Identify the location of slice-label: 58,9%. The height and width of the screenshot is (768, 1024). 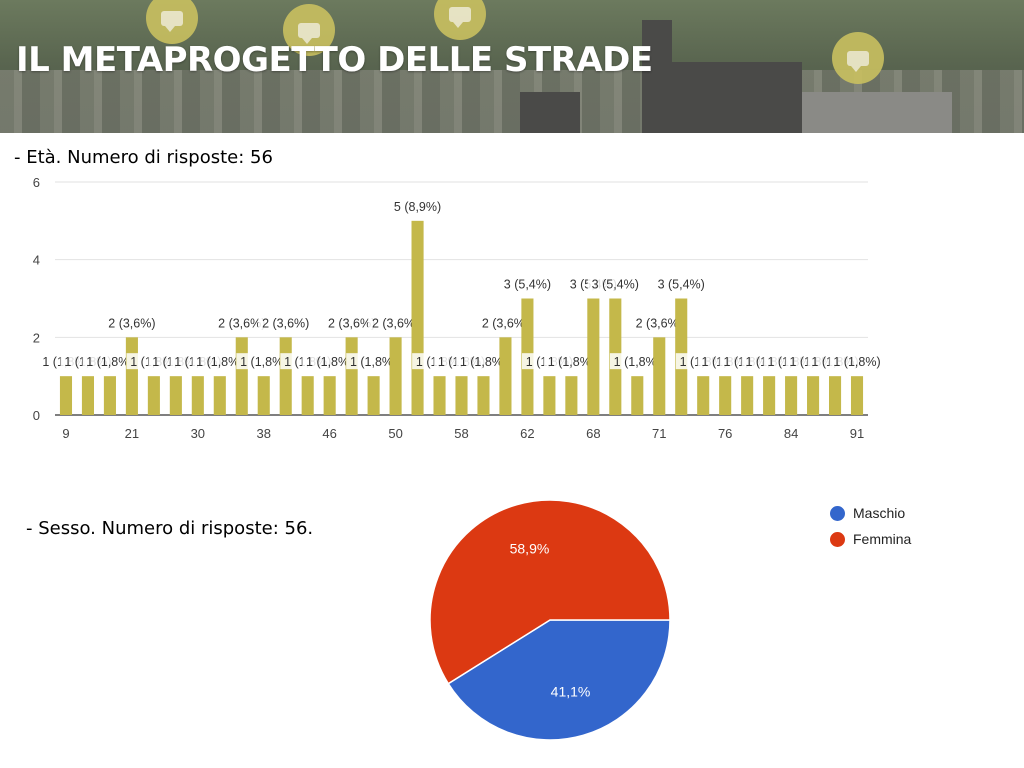
(530, 548).